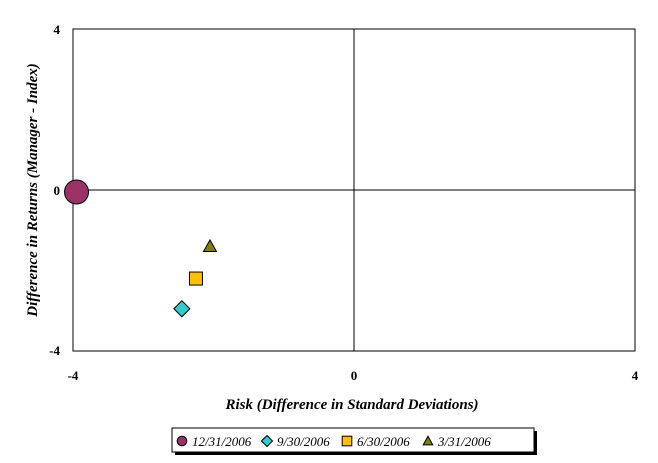  I want to click on x-tick-left: -4, so click(73, 375).